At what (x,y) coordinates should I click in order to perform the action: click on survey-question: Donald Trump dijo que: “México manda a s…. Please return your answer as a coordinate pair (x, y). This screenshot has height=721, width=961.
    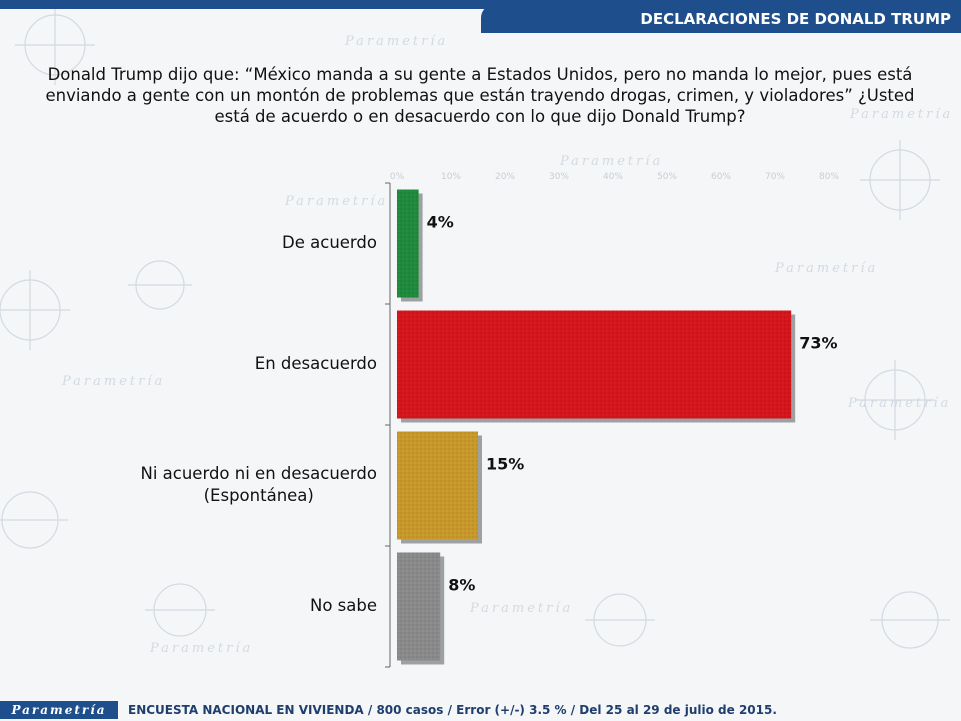
    Looking at the image, I should click on (480, 95).